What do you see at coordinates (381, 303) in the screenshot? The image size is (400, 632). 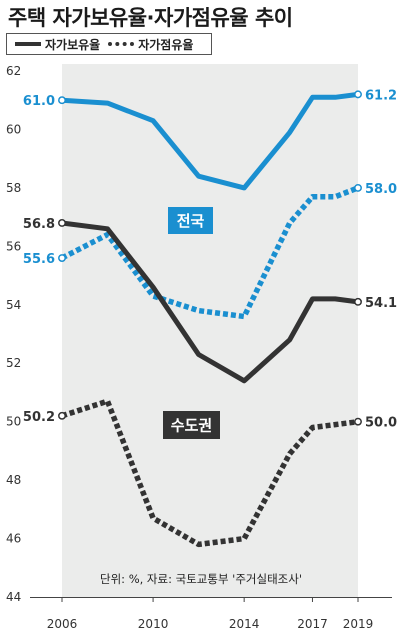 I see `data-label-end: 54.1` at bounding box center [381, 303].